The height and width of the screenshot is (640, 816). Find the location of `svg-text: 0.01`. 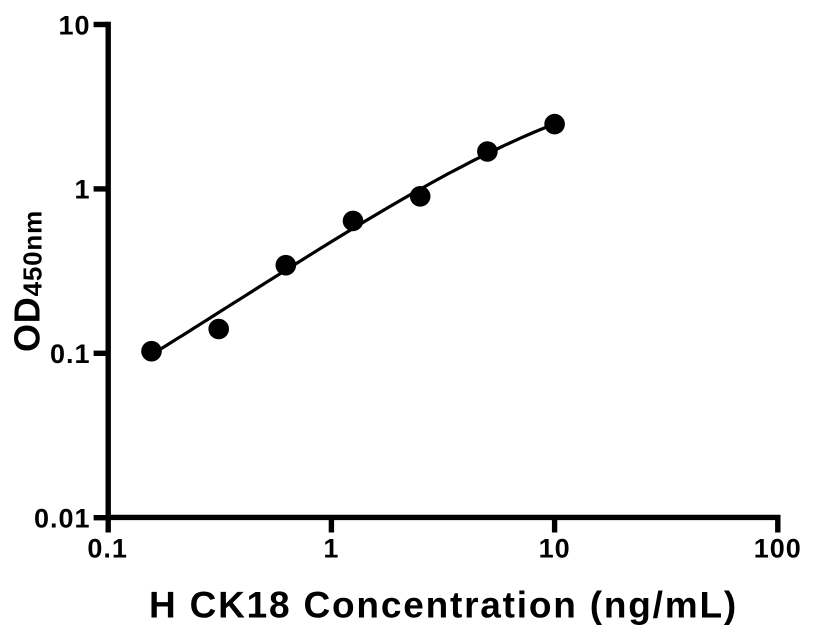

svg-text: 0.01 is located at coordinates (62, 519).